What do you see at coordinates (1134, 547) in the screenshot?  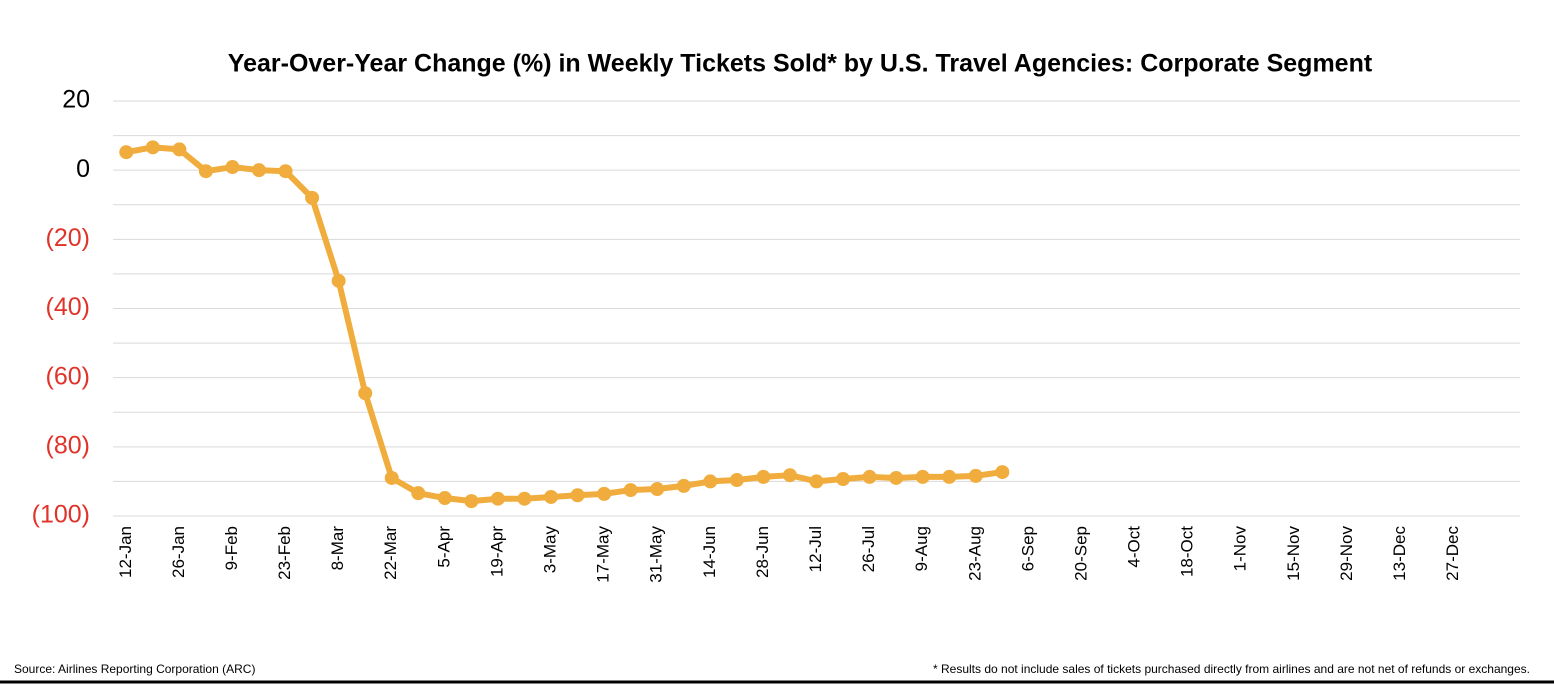 I see `x-tick-label: 4-Oct` at bounding box center [1134, 547].